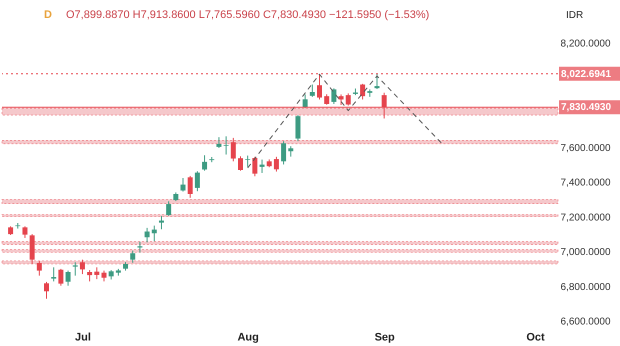  What do you see at coordinates (585, 183) in the screenshot?
I see `y-tick-label: 7,400.0000` at bounding box center [585, 183].